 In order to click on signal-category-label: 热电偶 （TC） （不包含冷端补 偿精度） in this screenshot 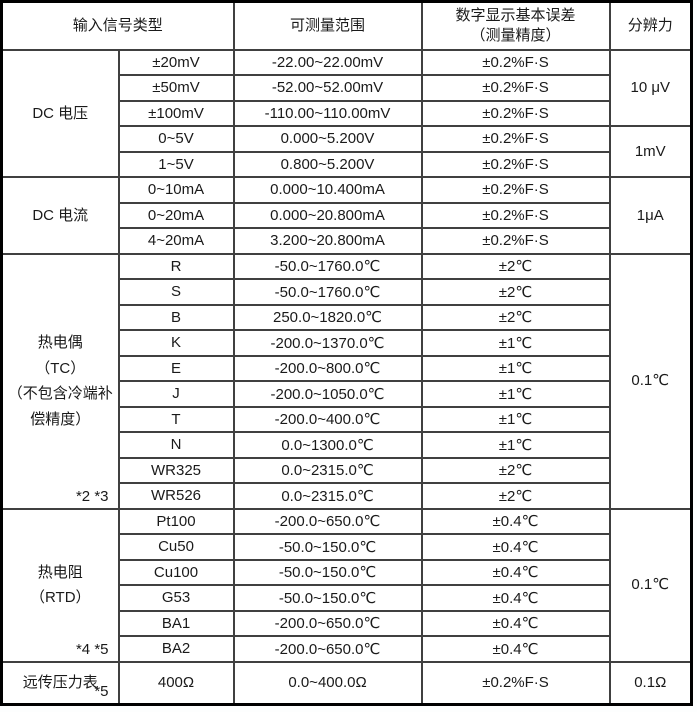, I will do `click(60, 381)`.